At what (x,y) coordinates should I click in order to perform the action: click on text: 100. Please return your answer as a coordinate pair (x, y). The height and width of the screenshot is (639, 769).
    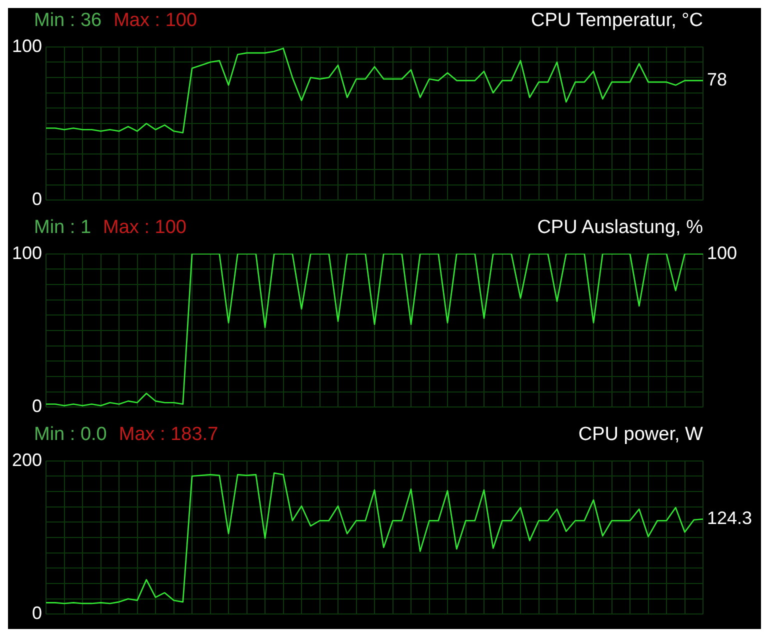
    Looking at the image, I should click on (722, 252).